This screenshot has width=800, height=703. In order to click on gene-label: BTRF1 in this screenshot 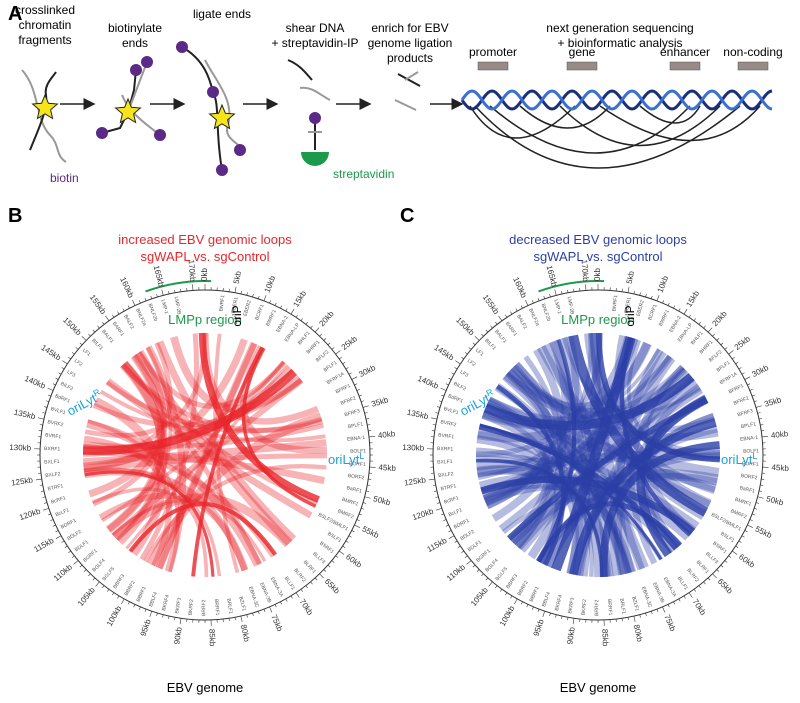, I will do `click(448, 487)`.